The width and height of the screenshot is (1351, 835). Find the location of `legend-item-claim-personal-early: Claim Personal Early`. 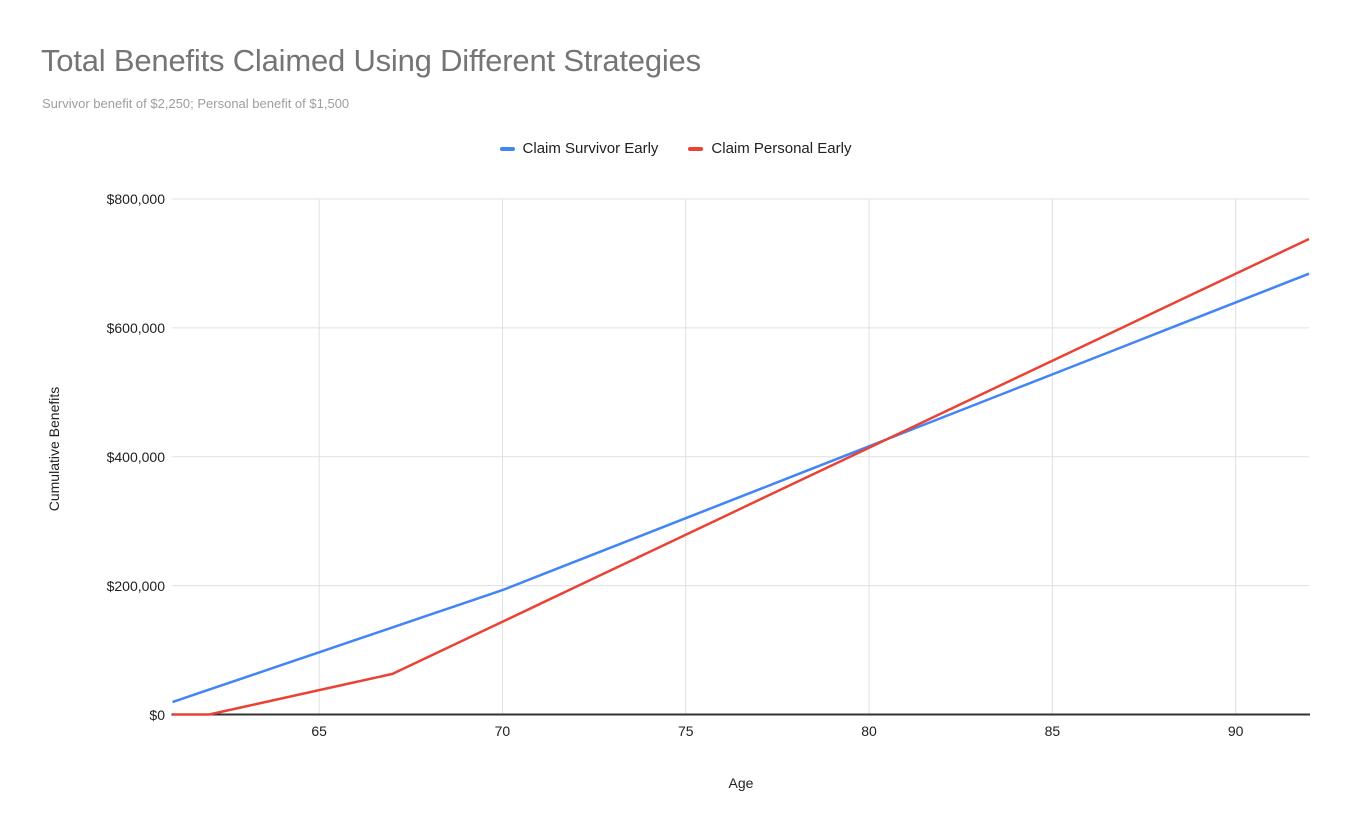

legend-item-claim-personal-early: Claim Personal Early is located at coordinates (769, 148).